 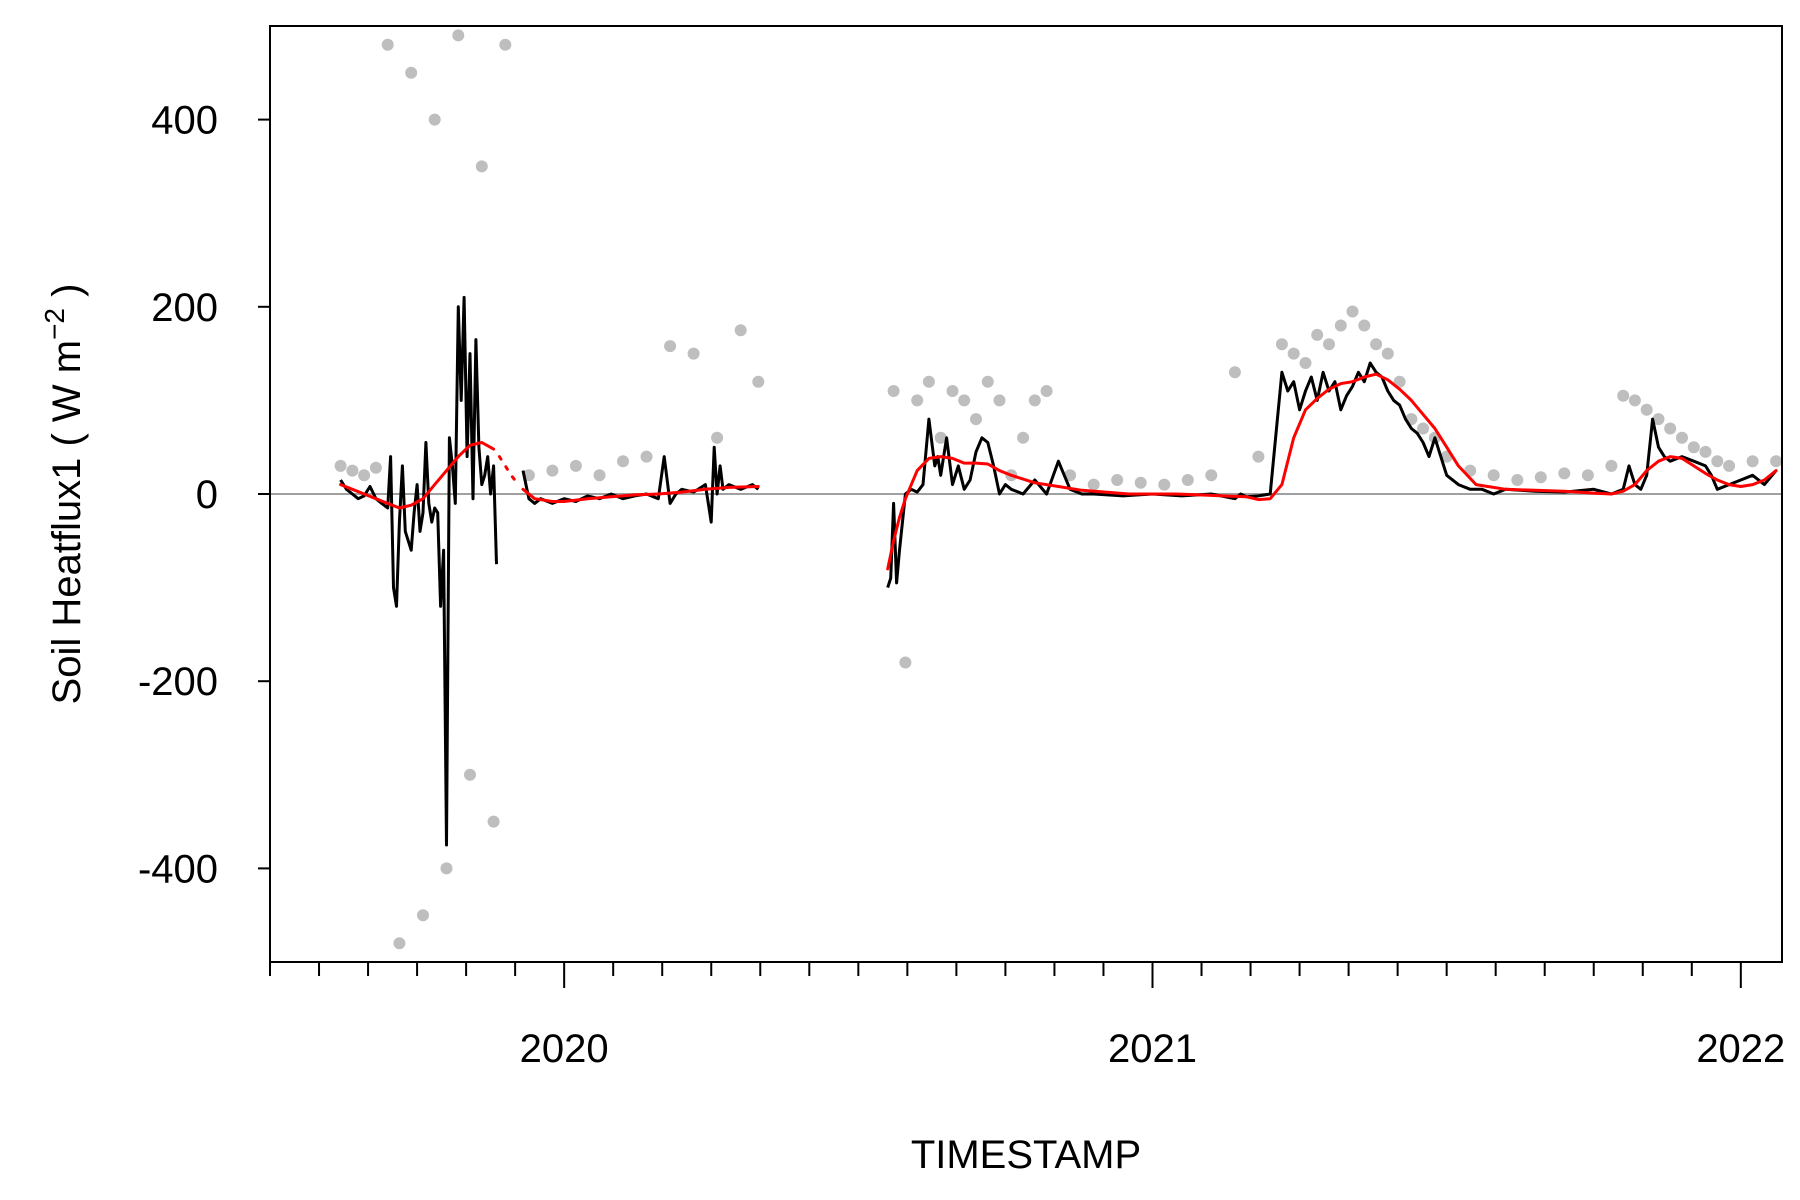 I want to click on x-axis: 2020 2021 2022, so click(x=1027, y=1016).